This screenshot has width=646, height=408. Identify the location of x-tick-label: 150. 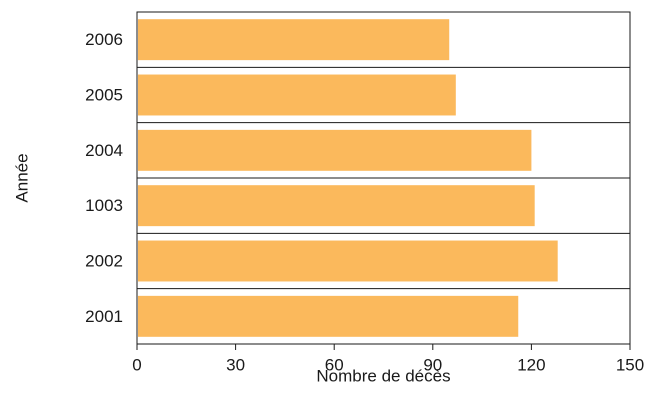
(630, 365).